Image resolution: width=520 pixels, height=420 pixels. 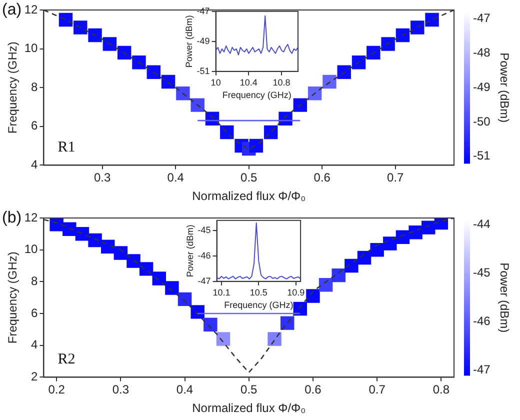 I want to click on y-tick-label: -47, so click(x=204, y=281).